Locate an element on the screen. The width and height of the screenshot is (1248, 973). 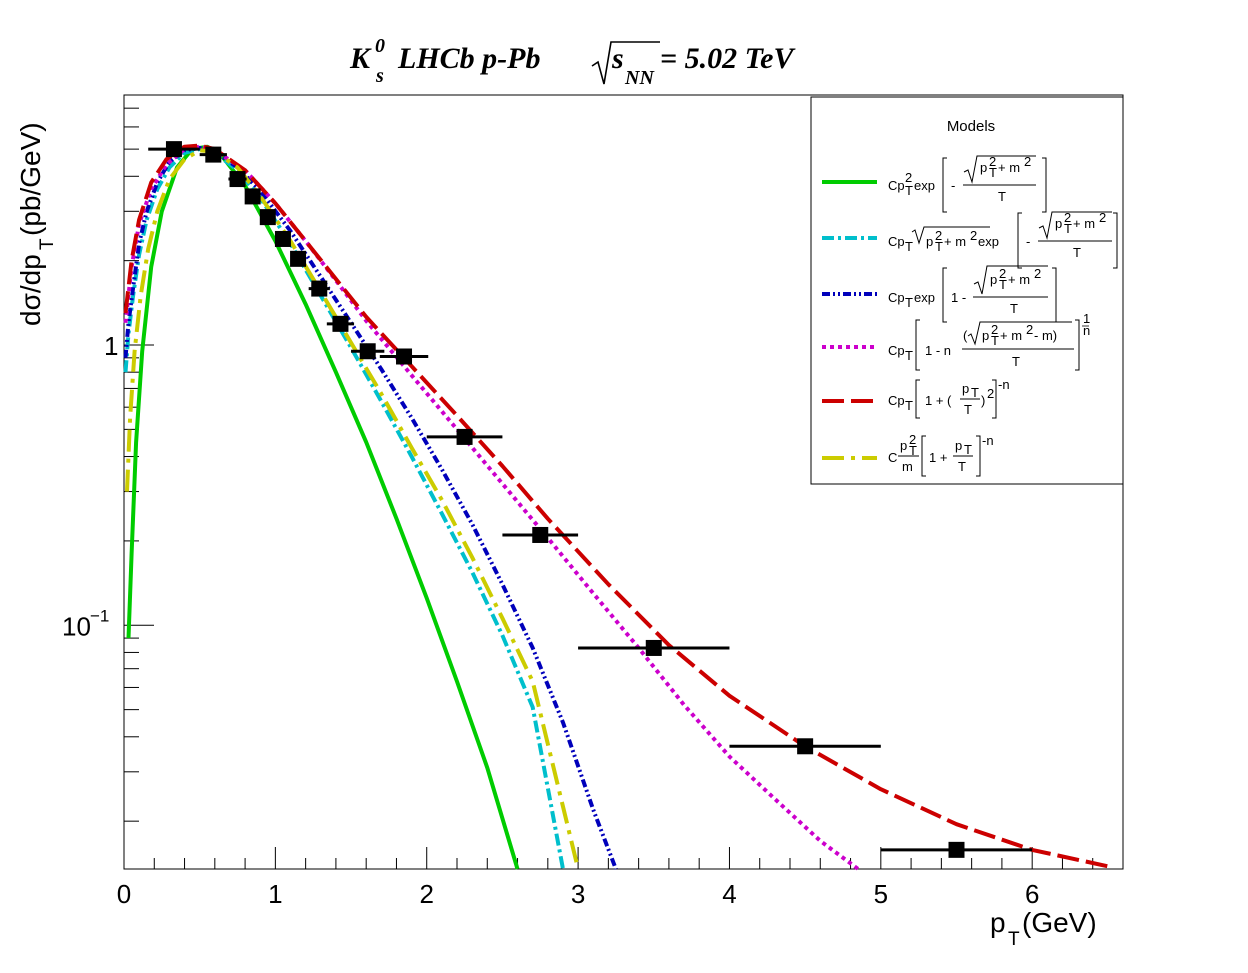
svg-text: 1 is located at coordinates (1086, 318).